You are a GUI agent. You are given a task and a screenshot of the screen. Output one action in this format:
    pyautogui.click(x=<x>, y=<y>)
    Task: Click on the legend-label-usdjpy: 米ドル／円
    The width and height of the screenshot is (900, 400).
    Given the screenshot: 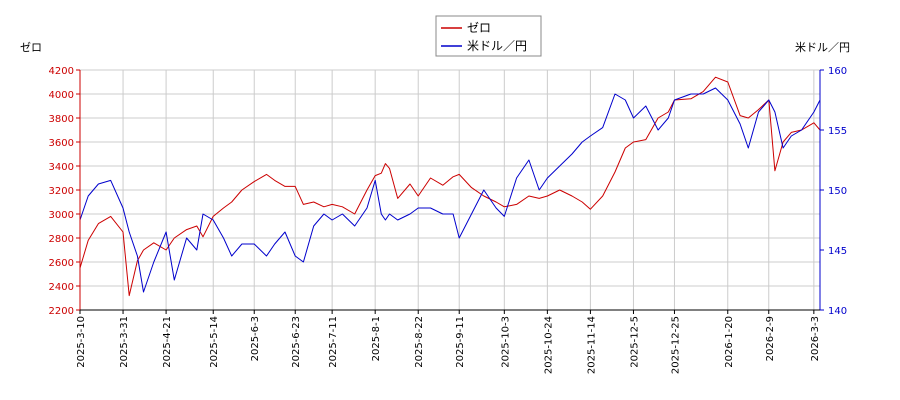 What is the action you would take?
    pyautogui.click(x=497, y=46)
    